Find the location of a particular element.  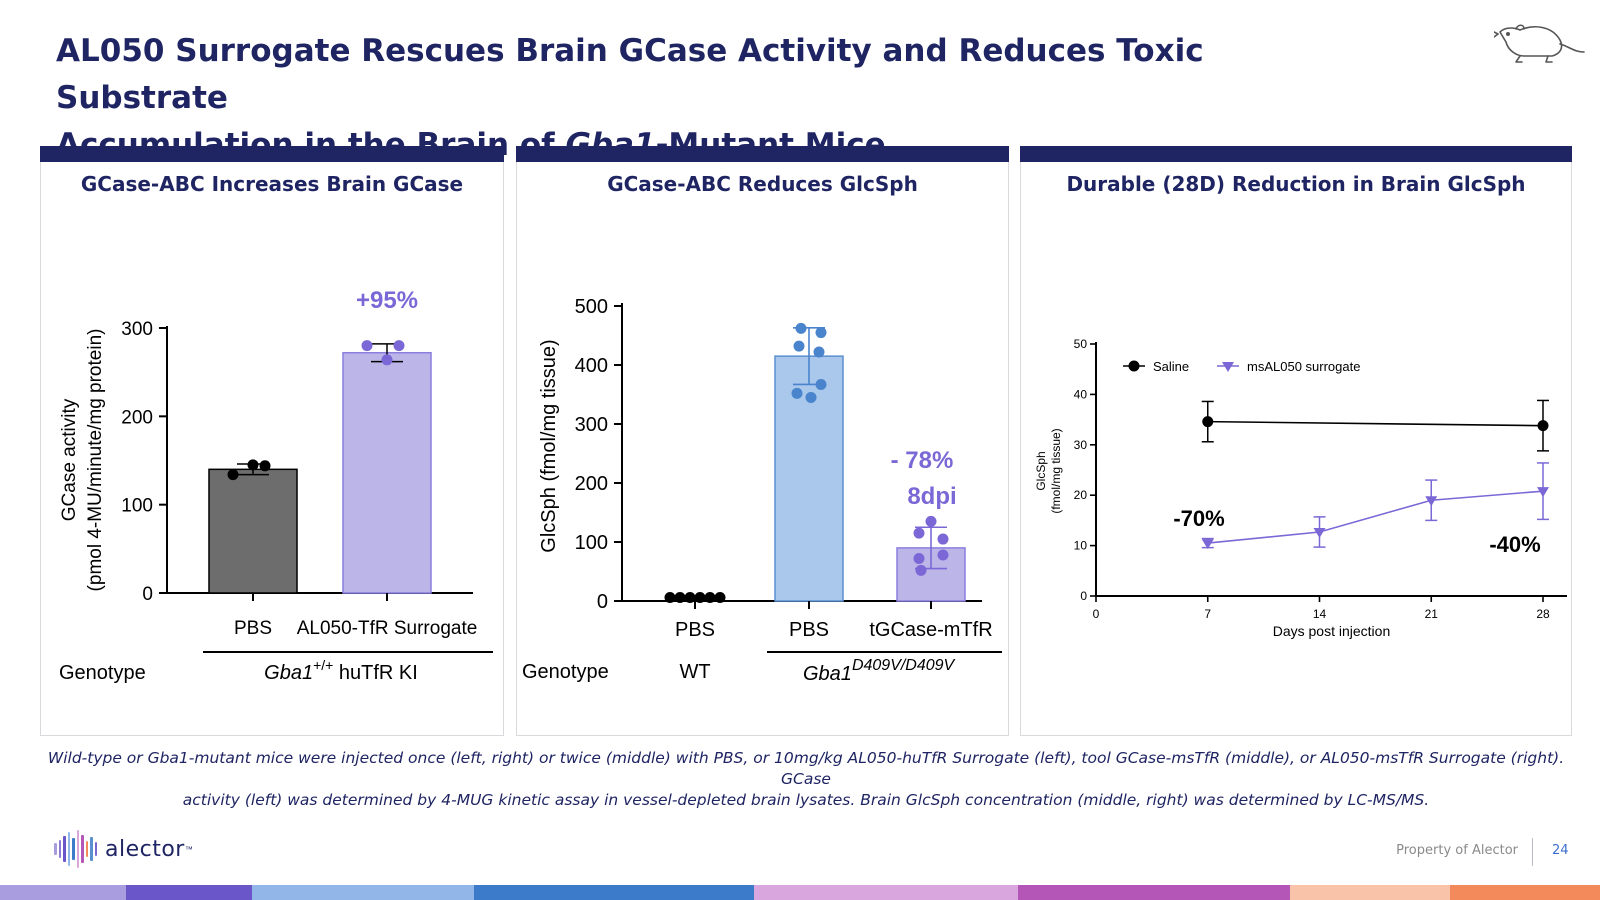

x-tick-label: 28 is located at coordinates (1543, 614).